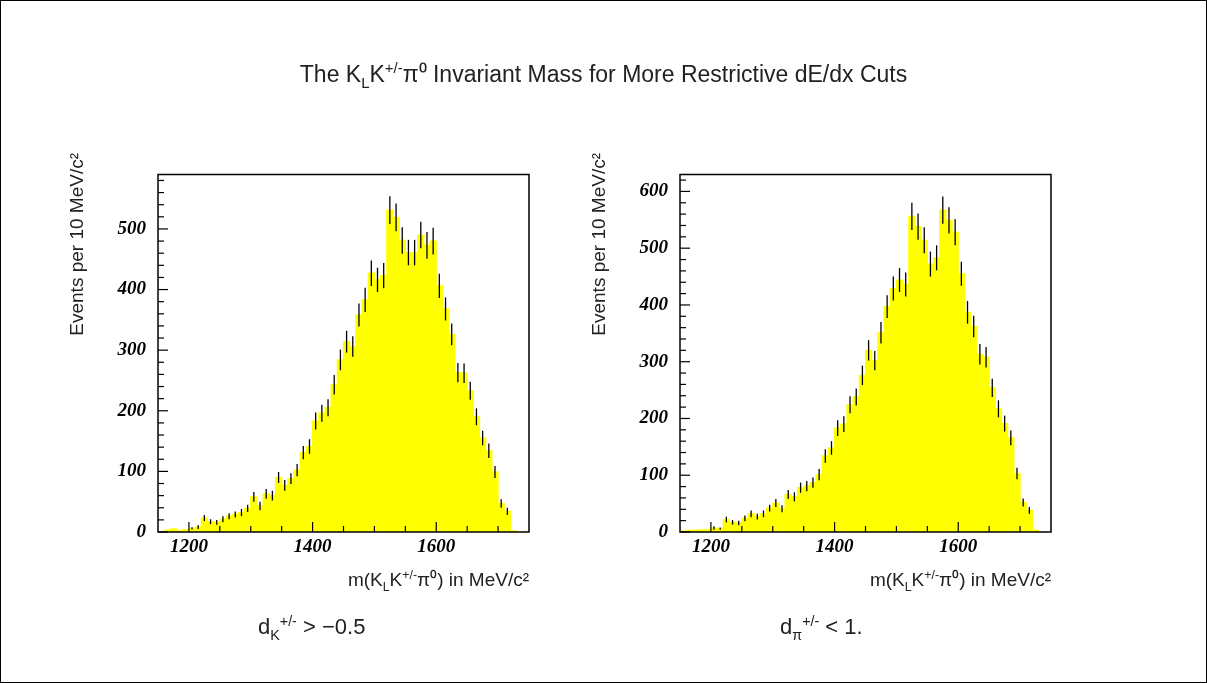  Describe the element at coordinates (312, 628) in the screenshot. I see `text: d$_{K}$$^{+/-}$ > −0.5` at that location.